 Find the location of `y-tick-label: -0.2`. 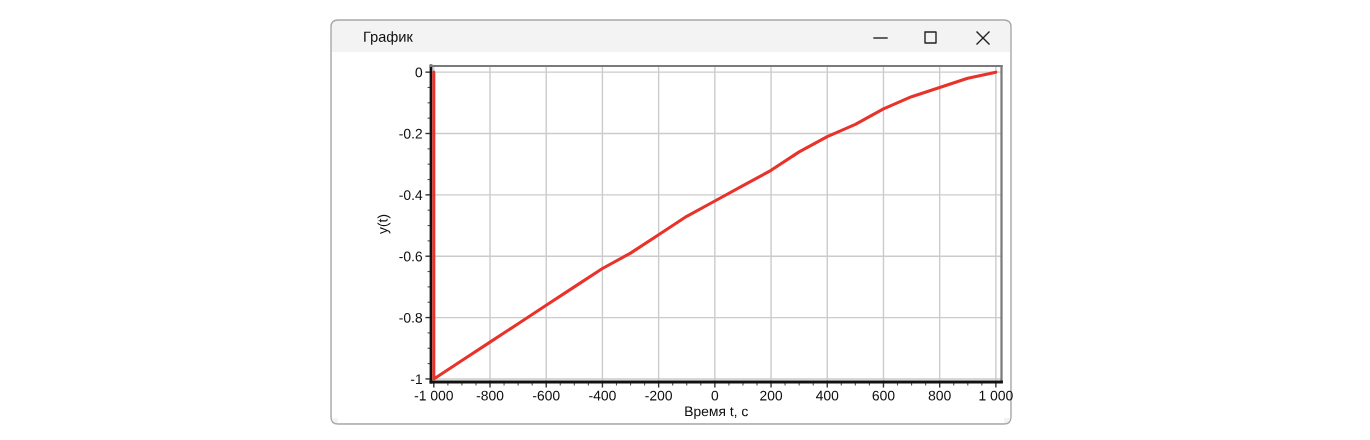

y-tick-label: -0.2 is located at coordinates (410, 133).